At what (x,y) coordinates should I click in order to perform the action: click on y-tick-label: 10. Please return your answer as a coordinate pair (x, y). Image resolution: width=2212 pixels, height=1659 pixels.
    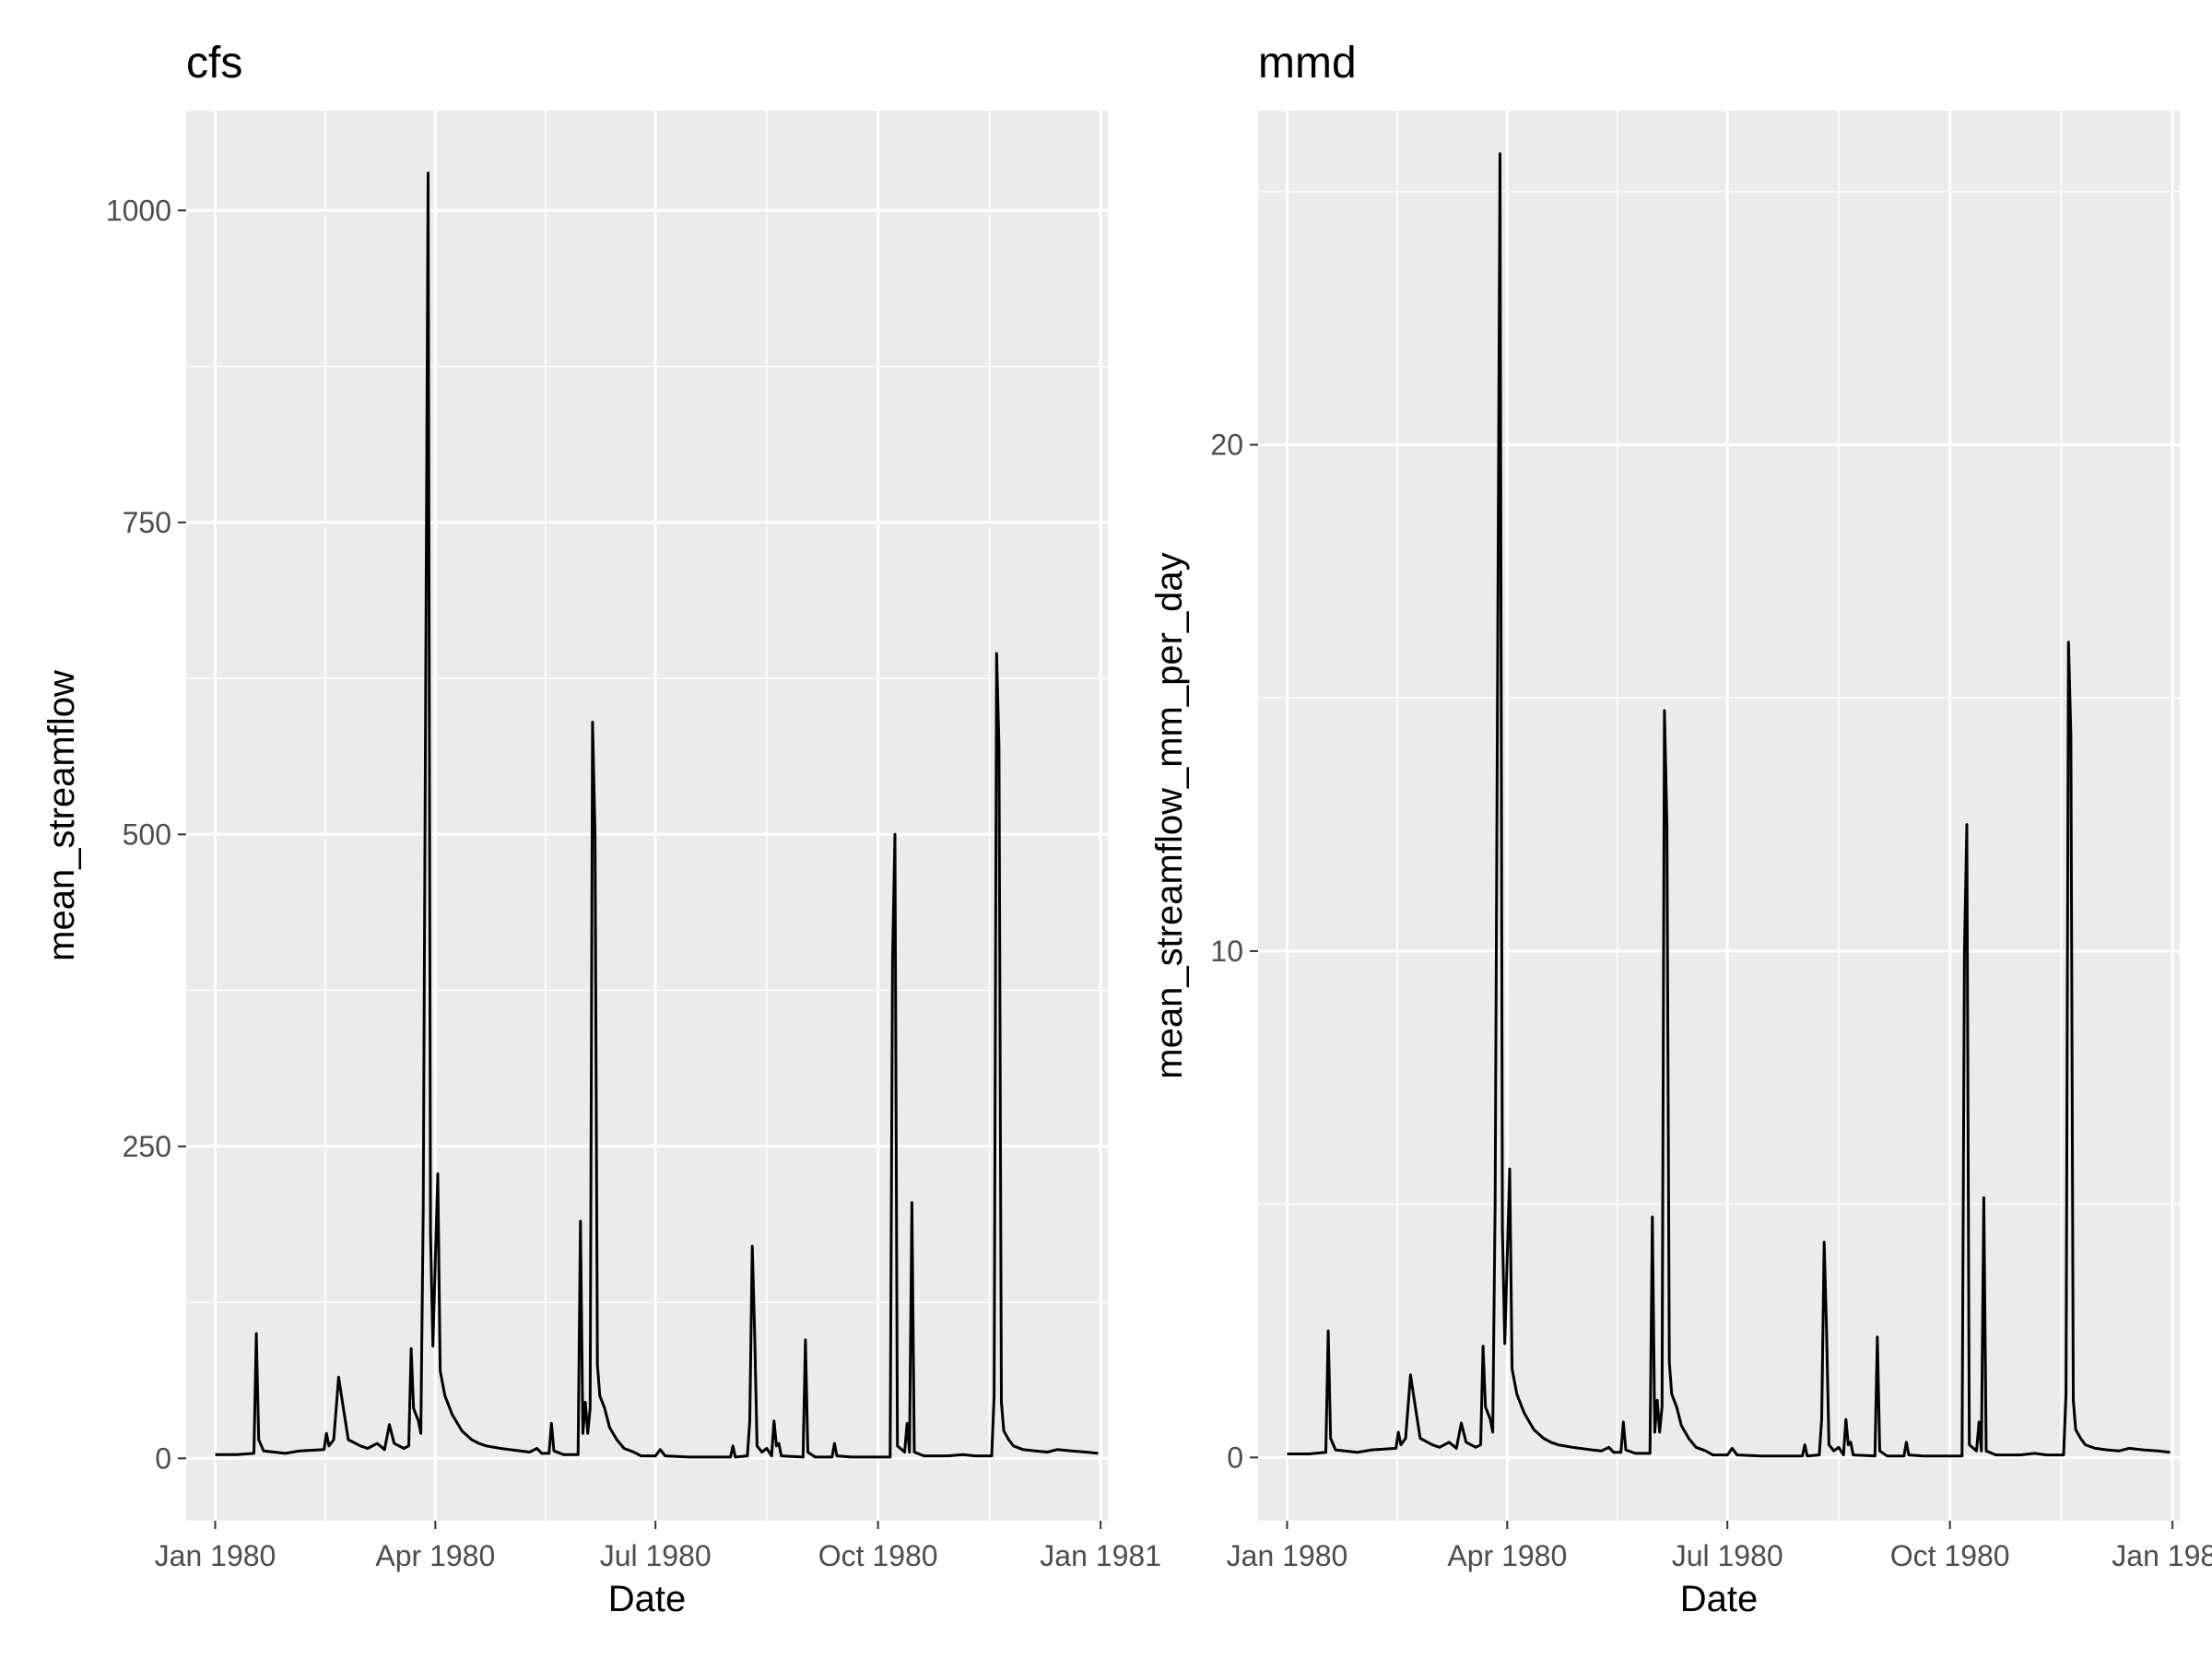
    Looking at the image, I should click on (1226, 951).